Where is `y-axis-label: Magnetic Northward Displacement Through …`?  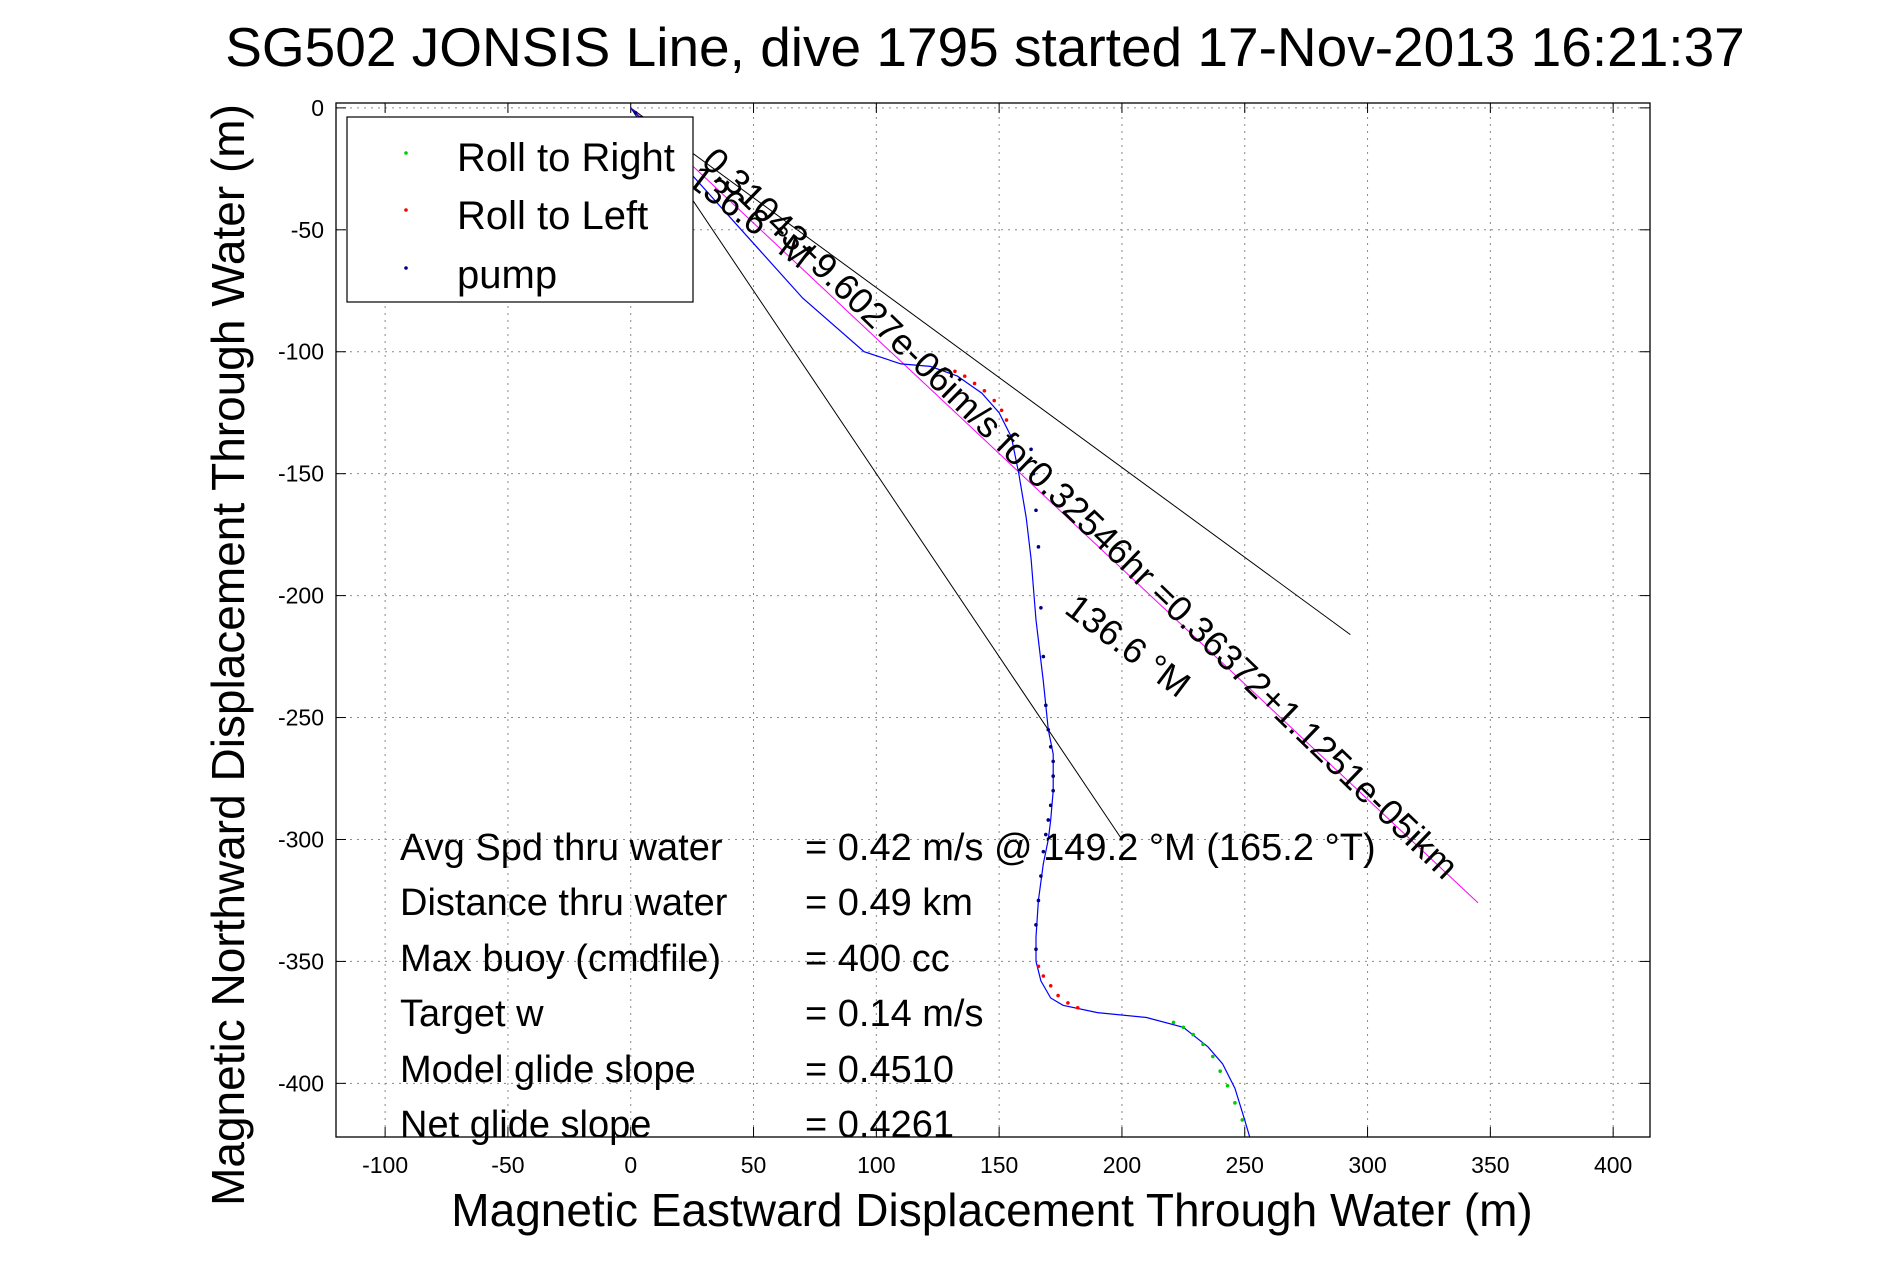 y-axis-label: Magnetic Northward Displacement Through … is located at coordinates (228, 655).